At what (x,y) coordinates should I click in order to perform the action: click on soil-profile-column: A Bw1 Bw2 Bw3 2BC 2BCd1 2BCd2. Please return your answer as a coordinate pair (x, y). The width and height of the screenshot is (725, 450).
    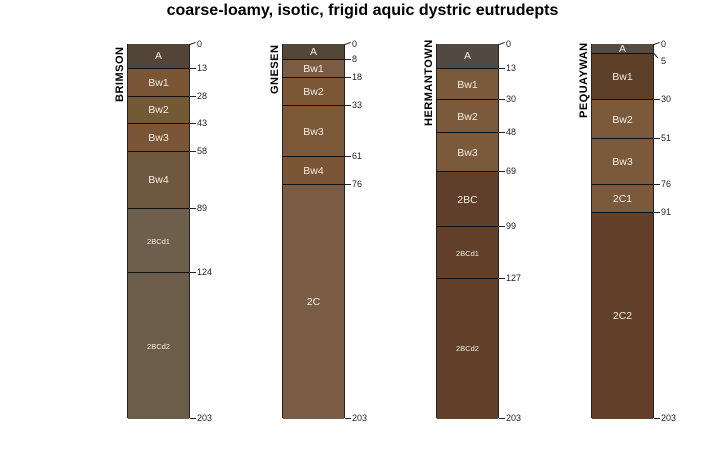
    Looking at the image, I should click on (467, 231).